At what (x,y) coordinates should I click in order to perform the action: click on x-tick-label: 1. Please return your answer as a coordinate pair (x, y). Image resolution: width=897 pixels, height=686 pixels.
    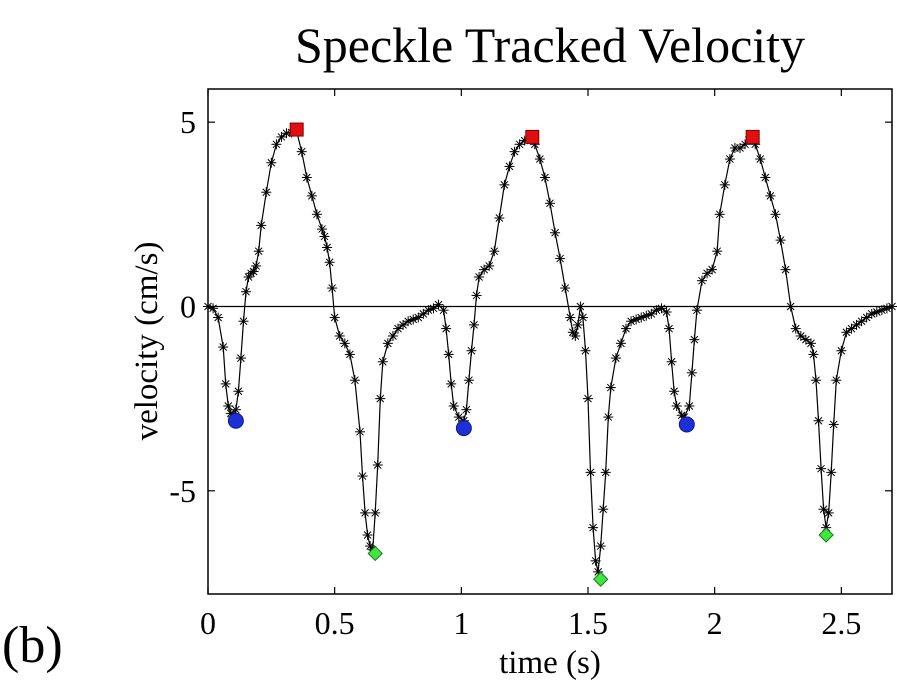
    Looking at the image, I should click on (461, 623).